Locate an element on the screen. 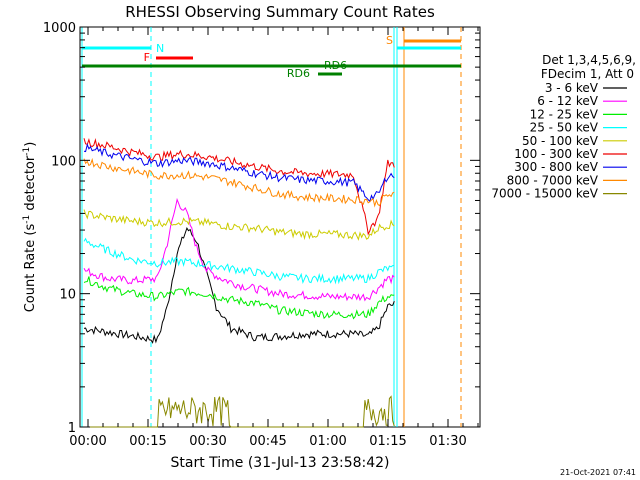  y-axis-label-sup1: -1 is located at coordinates (27, 219).